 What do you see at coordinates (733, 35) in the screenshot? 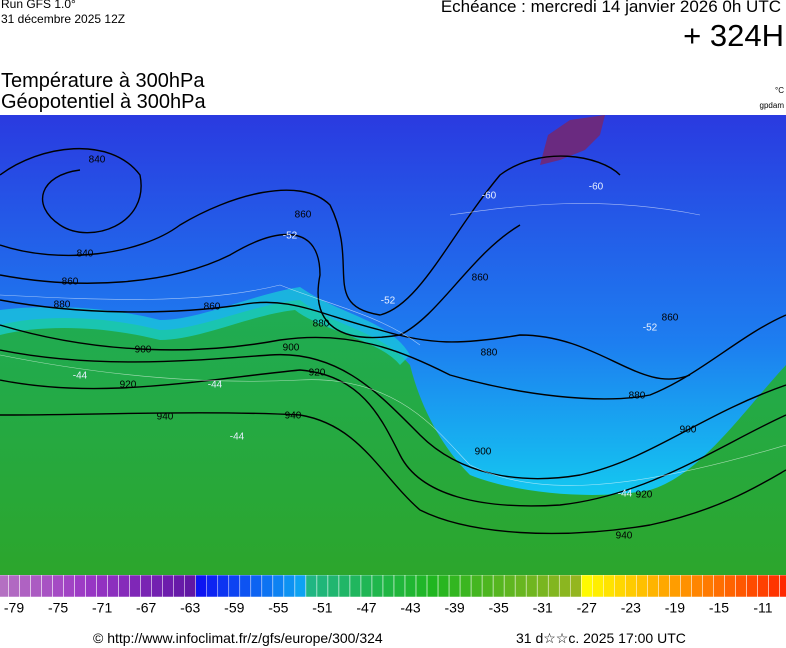
I see `lead-time: + 324H` at bounding box center [733, 35].